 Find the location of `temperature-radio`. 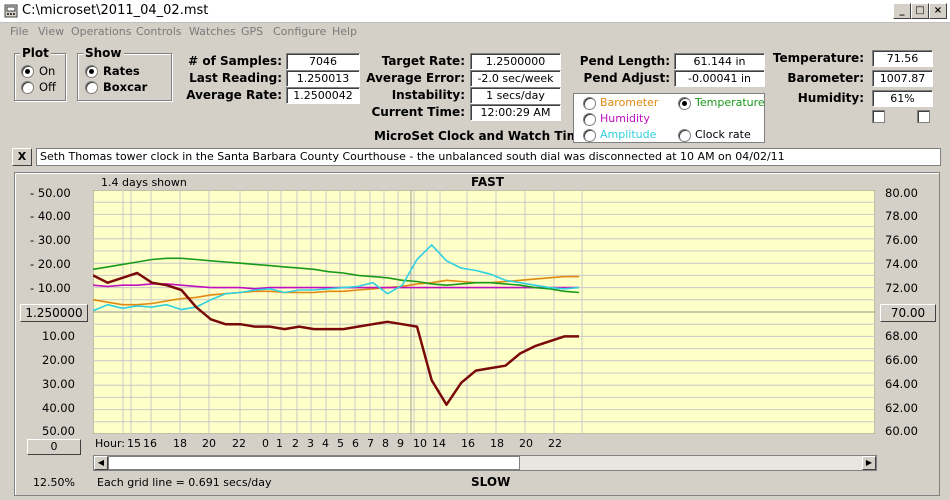

temperature-radio is located at coordinates (684, 103).